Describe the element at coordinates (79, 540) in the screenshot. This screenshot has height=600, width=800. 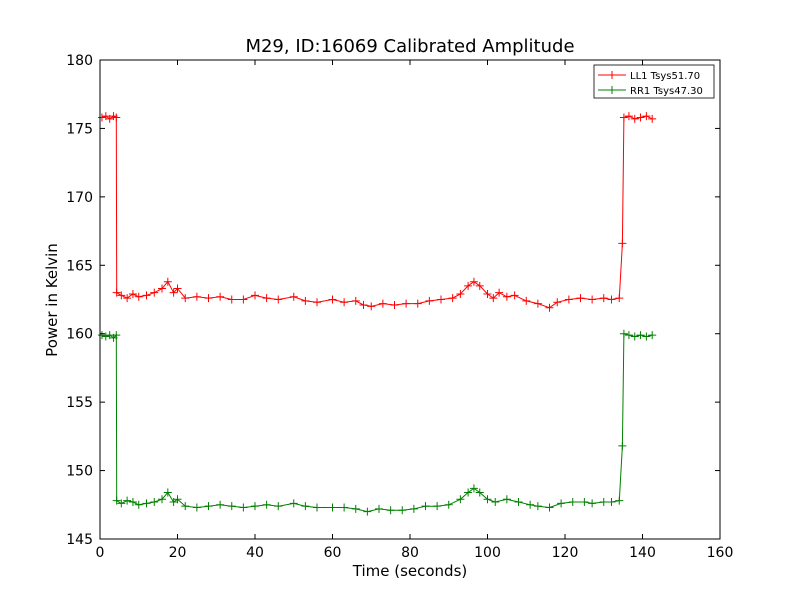
I see `y-tick-label: 145` at that location.